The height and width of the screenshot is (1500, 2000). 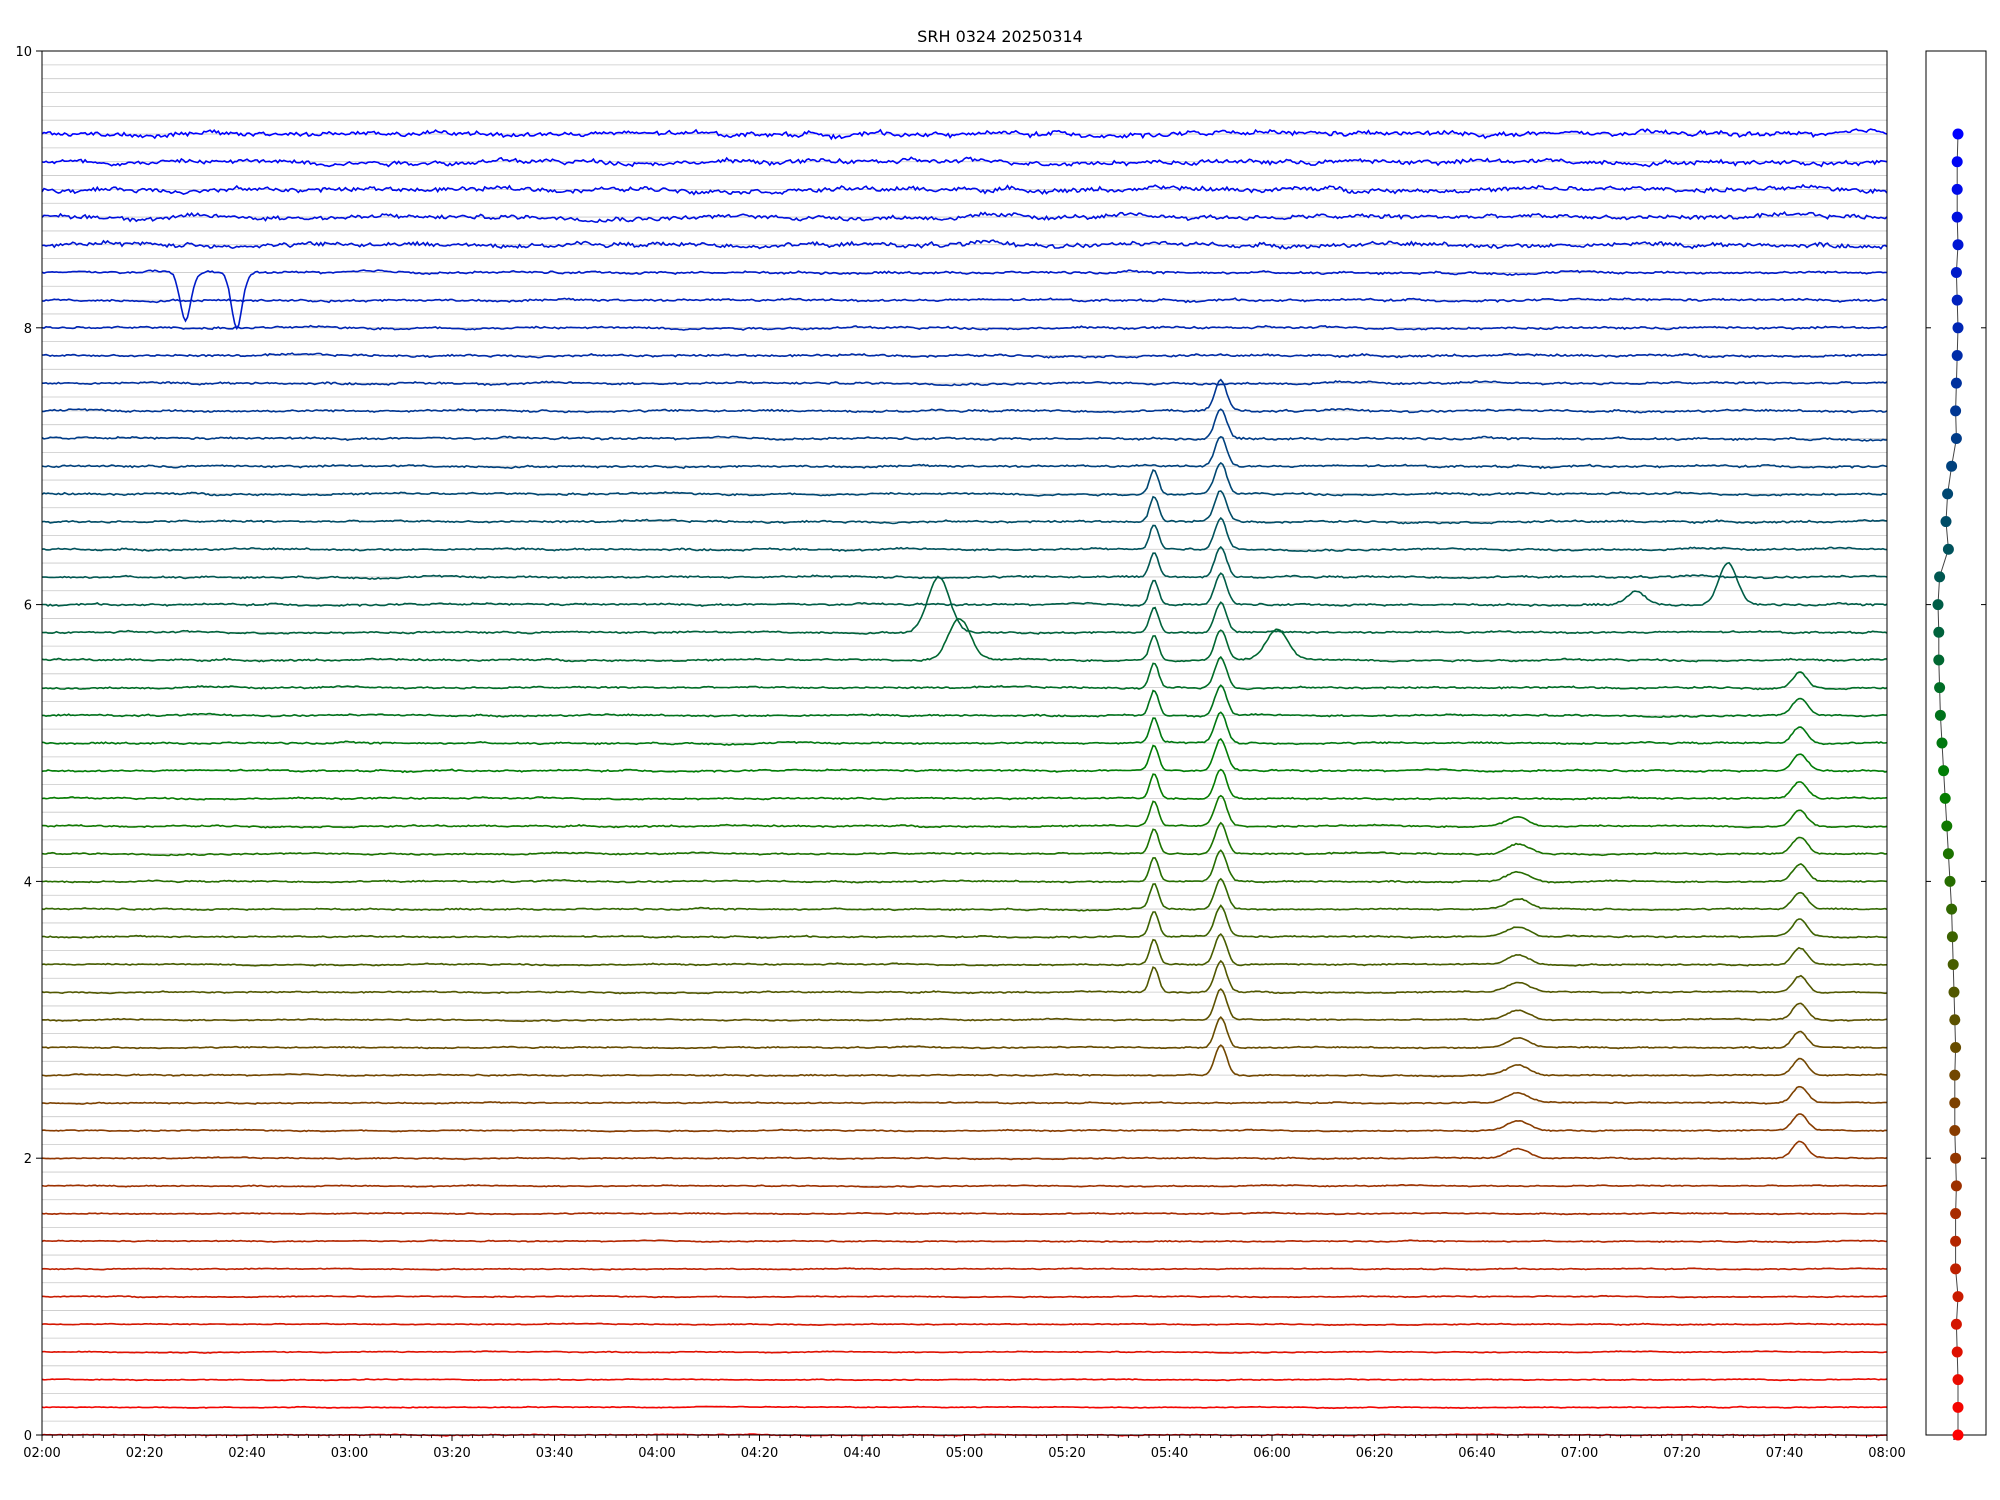 I want to click on x-tick-label: 04:40, so click(x=861, y=1453).